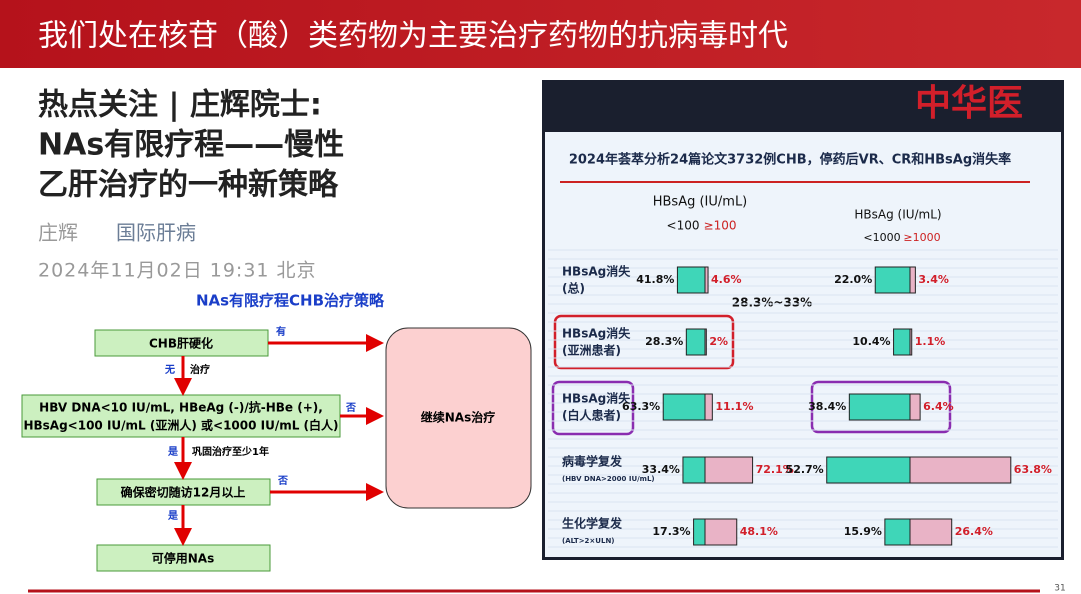  What do you see at coordinates (718, 341) in the screenshot?
I see `data-label: 2%` at bounding box center [718, 341].